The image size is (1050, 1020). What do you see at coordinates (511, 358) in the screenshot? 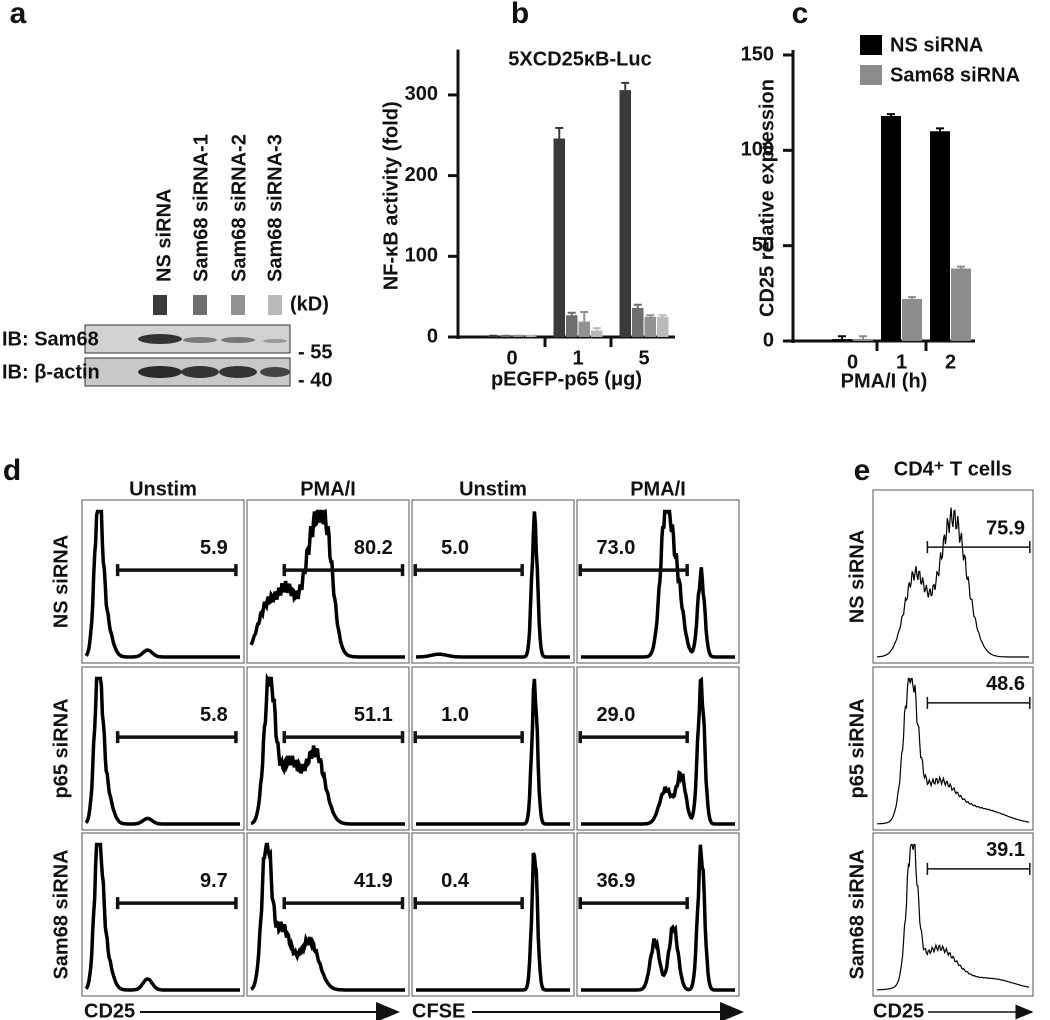
I see `x-tick-label: 0` at bounding box center [511, 358].